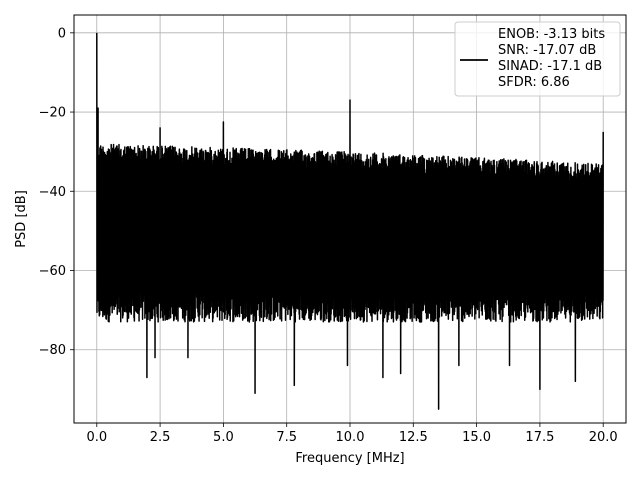 This screenshot has height=480, width=640. What do you see at coordinates (52, 350) in the screenshot?
I see `y-tick-label: −80` at bounding box center [52, 350].